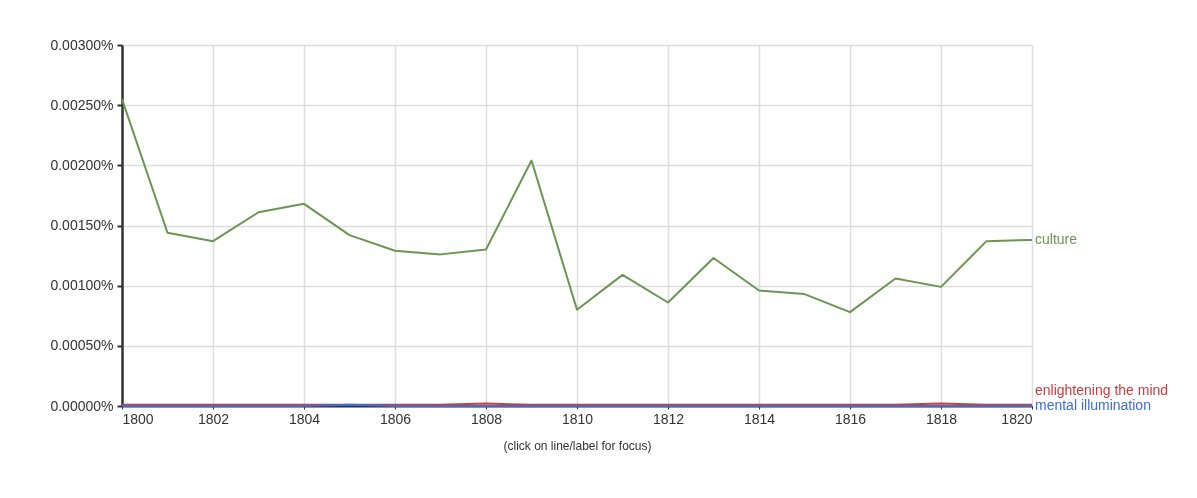 Image resolution: width=1197 pixels, height=498 pixels. What do you see at coordinates (668, 418) in the screenshot?
I see `x-tick-label: 1812` at bounding box center [668, 418].